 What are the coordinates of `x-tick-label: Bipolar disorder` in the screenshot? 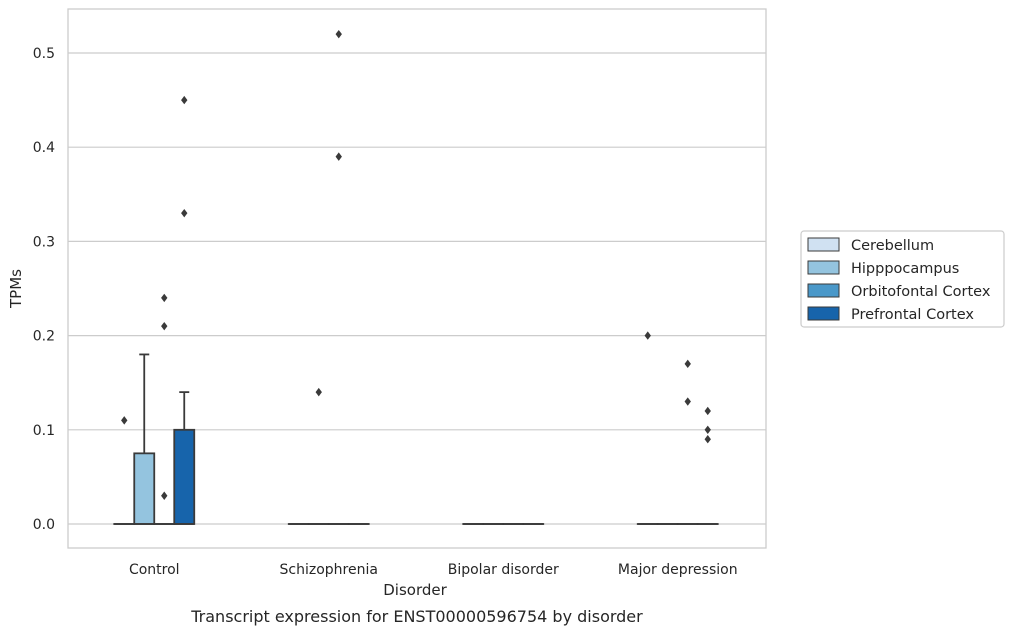 It's located at (503, 570).